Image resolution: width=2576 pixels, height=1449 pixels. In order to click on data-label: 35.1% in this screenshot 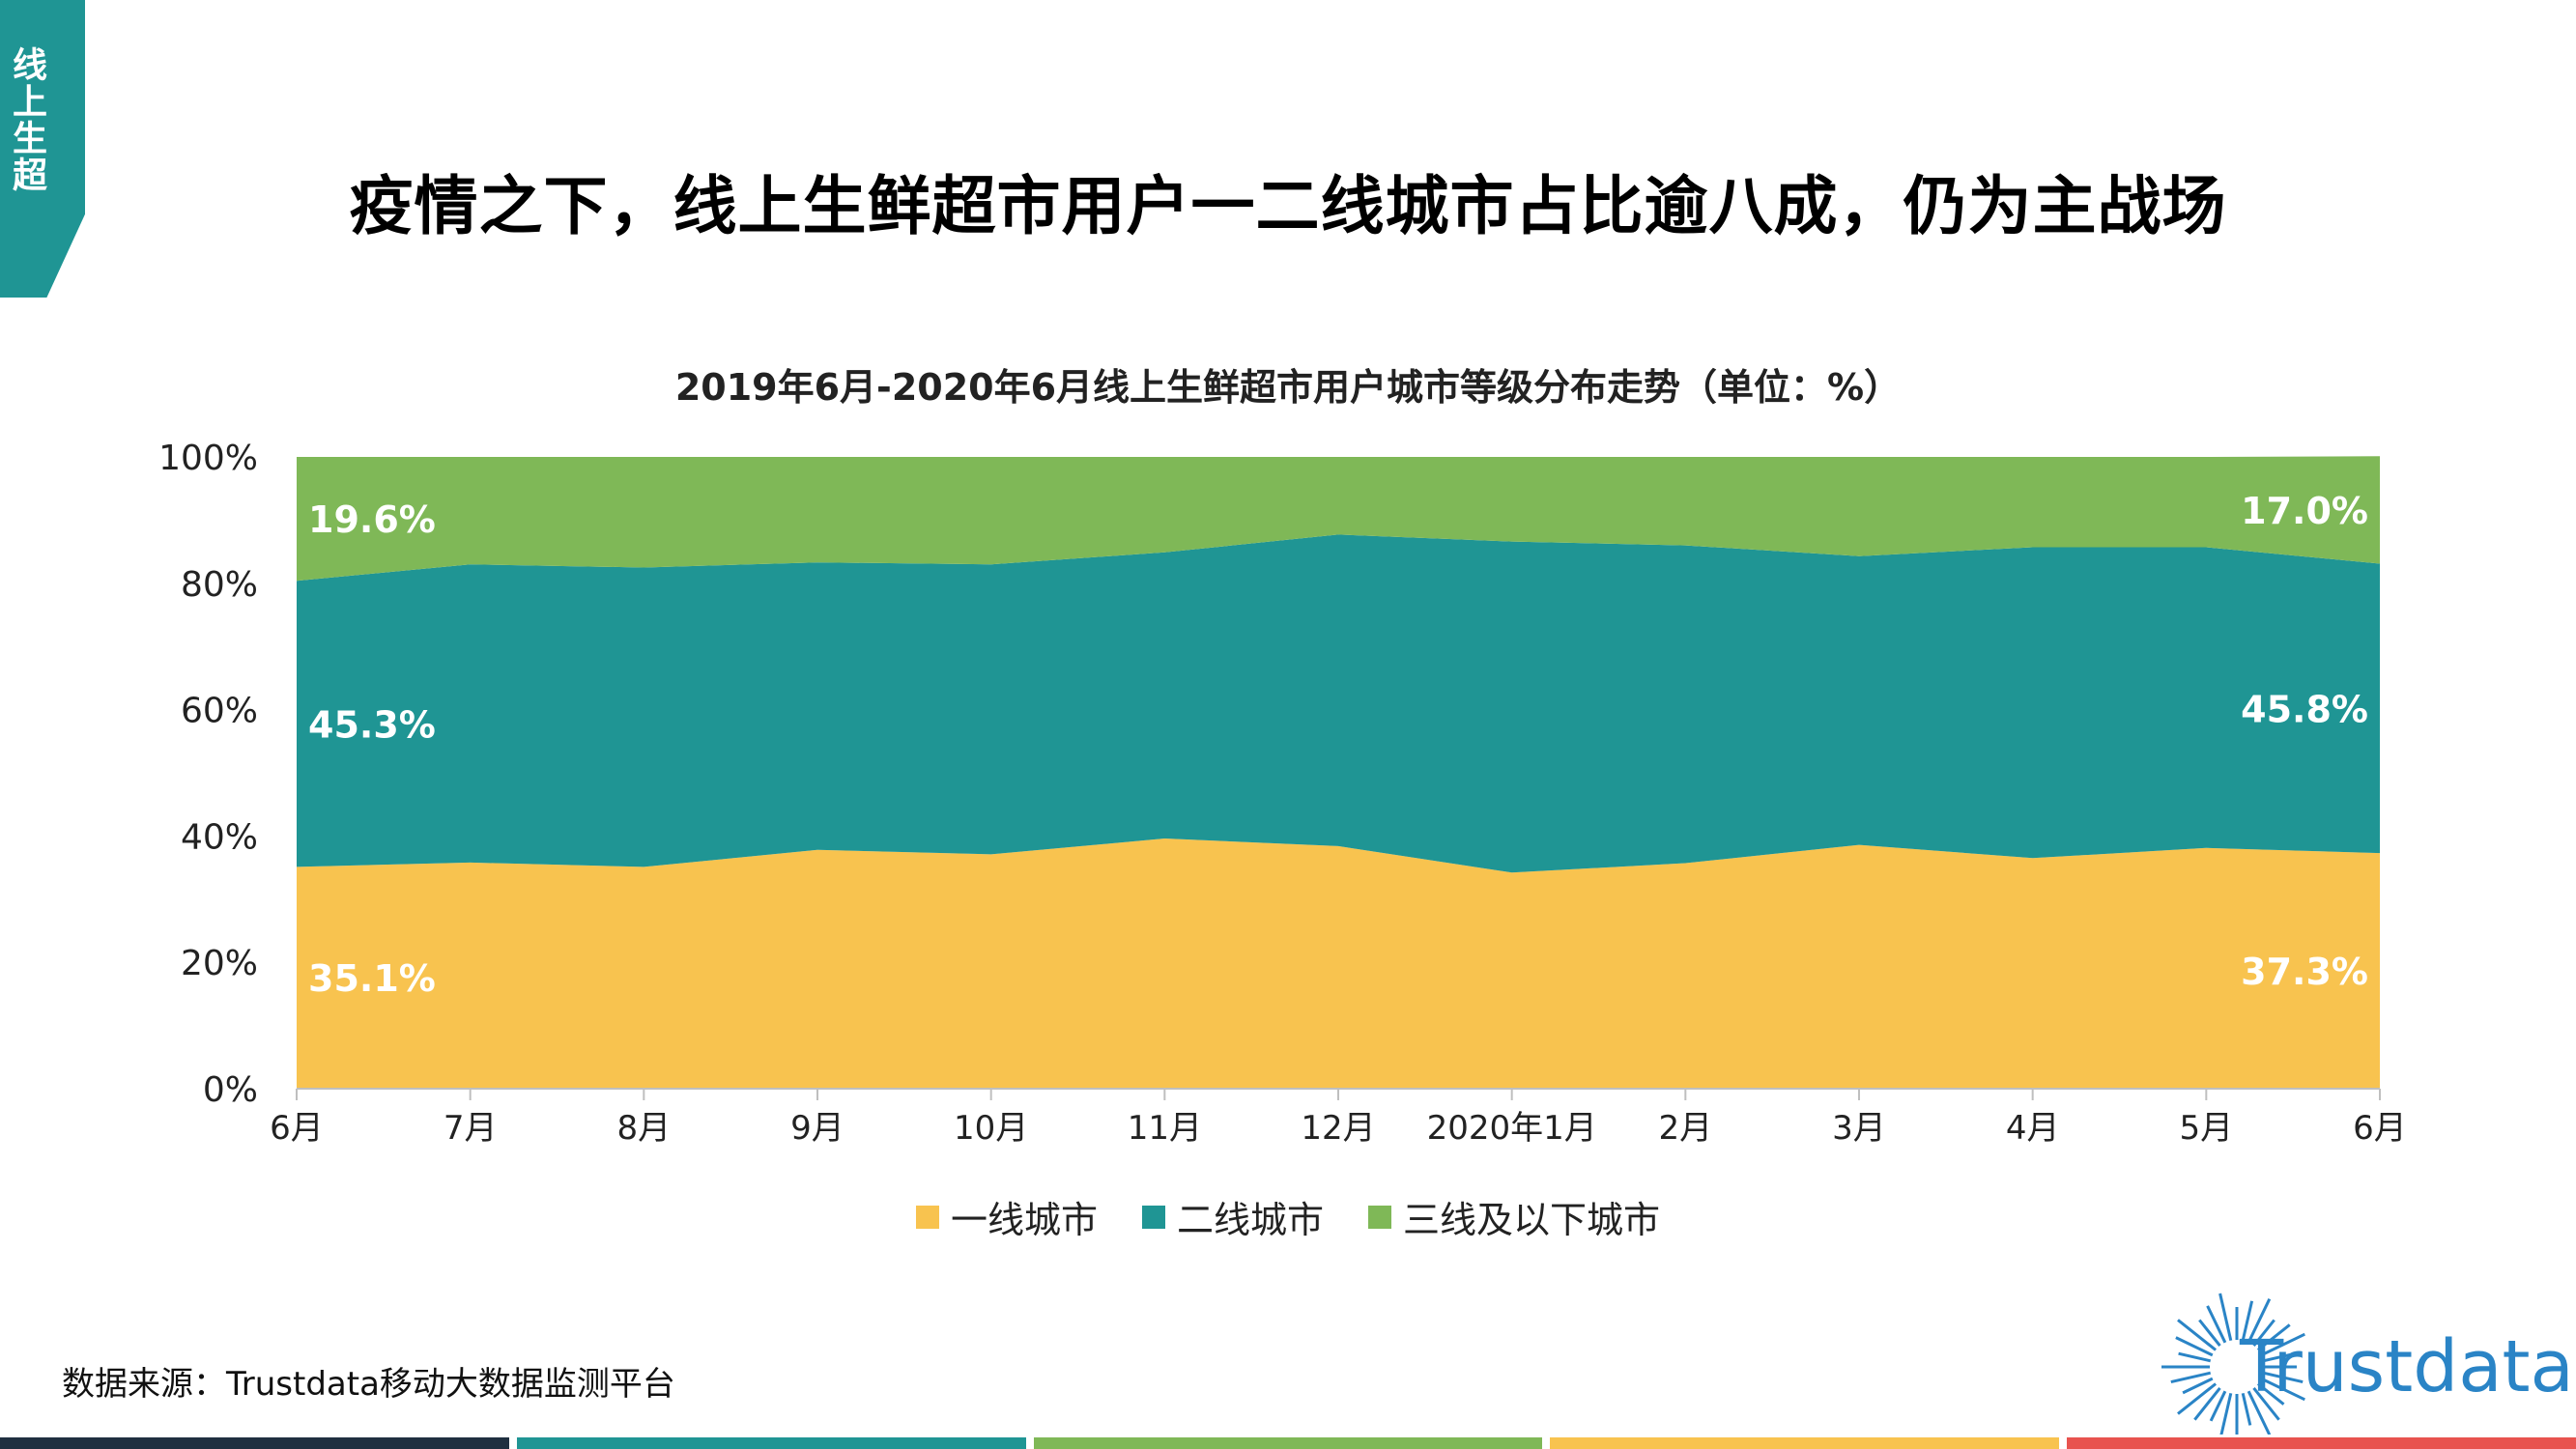, I will do `click(372, 978)`.